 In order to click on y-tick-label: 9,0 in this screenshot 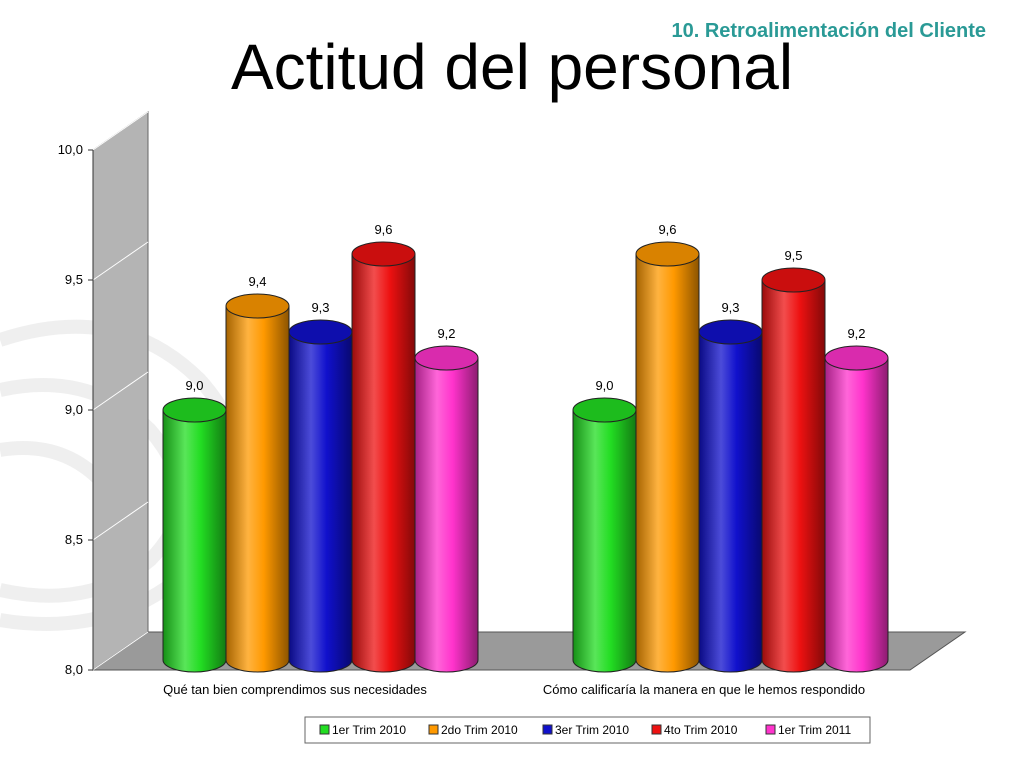, I will do `click(74, 409)`.